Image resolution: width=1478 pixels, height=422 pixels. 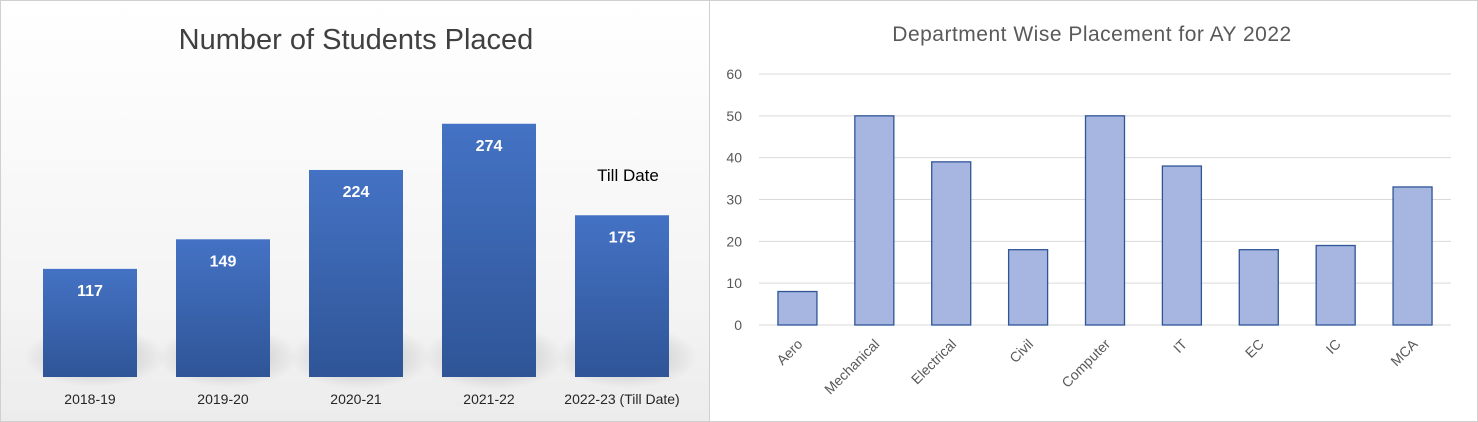 I want to click on data-label: 274, so click(x=489, y=146).